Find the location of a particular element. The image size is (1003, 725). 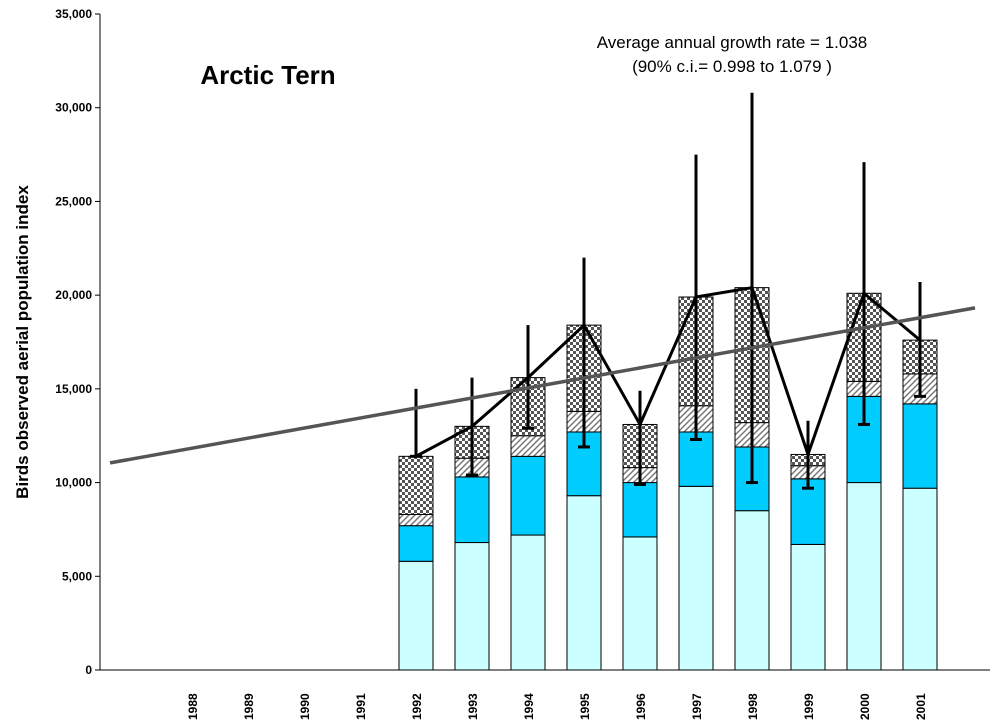

x-tick-label: 1999 is located at coordinates (809, 706).